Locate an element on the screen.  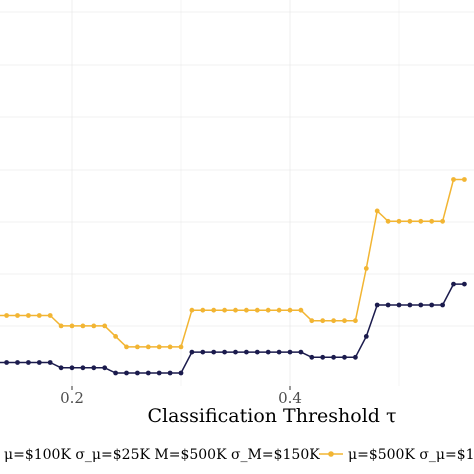
legend-item2-marker is located at coordinates (331, 454).